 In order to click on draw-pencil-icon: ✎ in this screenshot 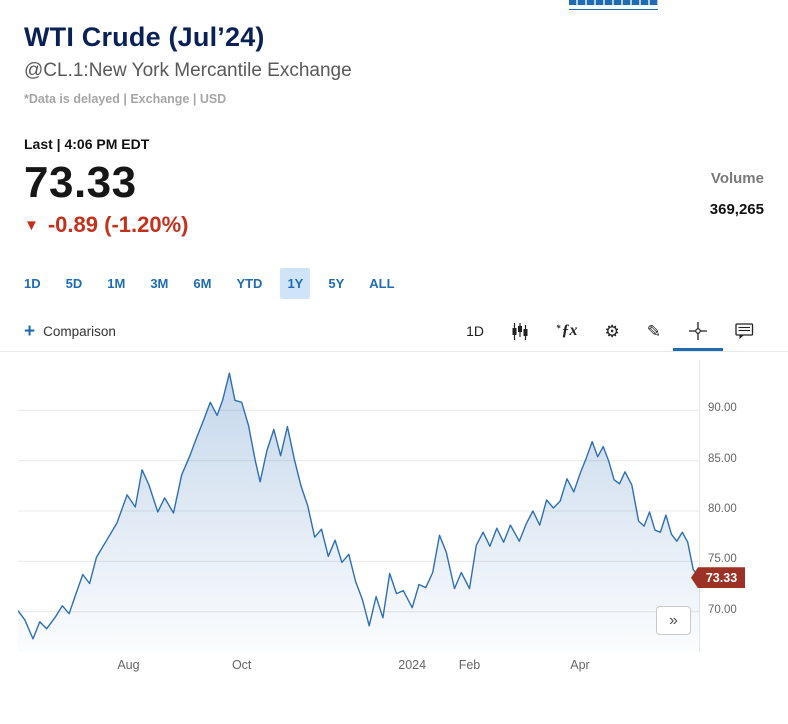, I will do `click(653, 331)`.